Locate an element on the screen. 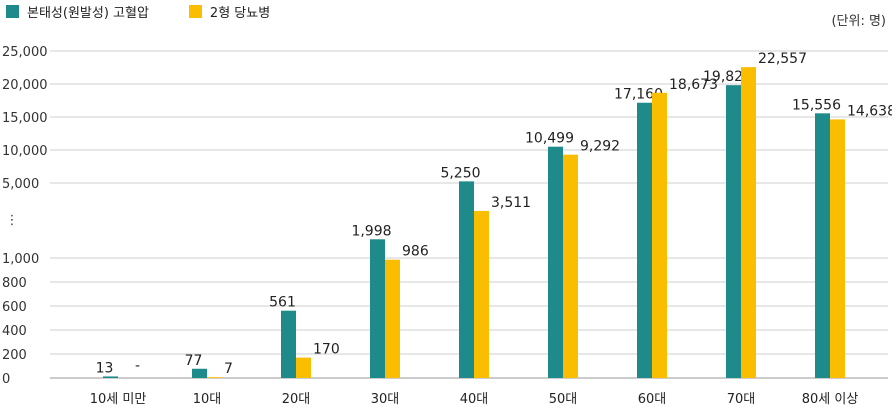  x-tick-label: 70대 is located at coordinates (741, 399).